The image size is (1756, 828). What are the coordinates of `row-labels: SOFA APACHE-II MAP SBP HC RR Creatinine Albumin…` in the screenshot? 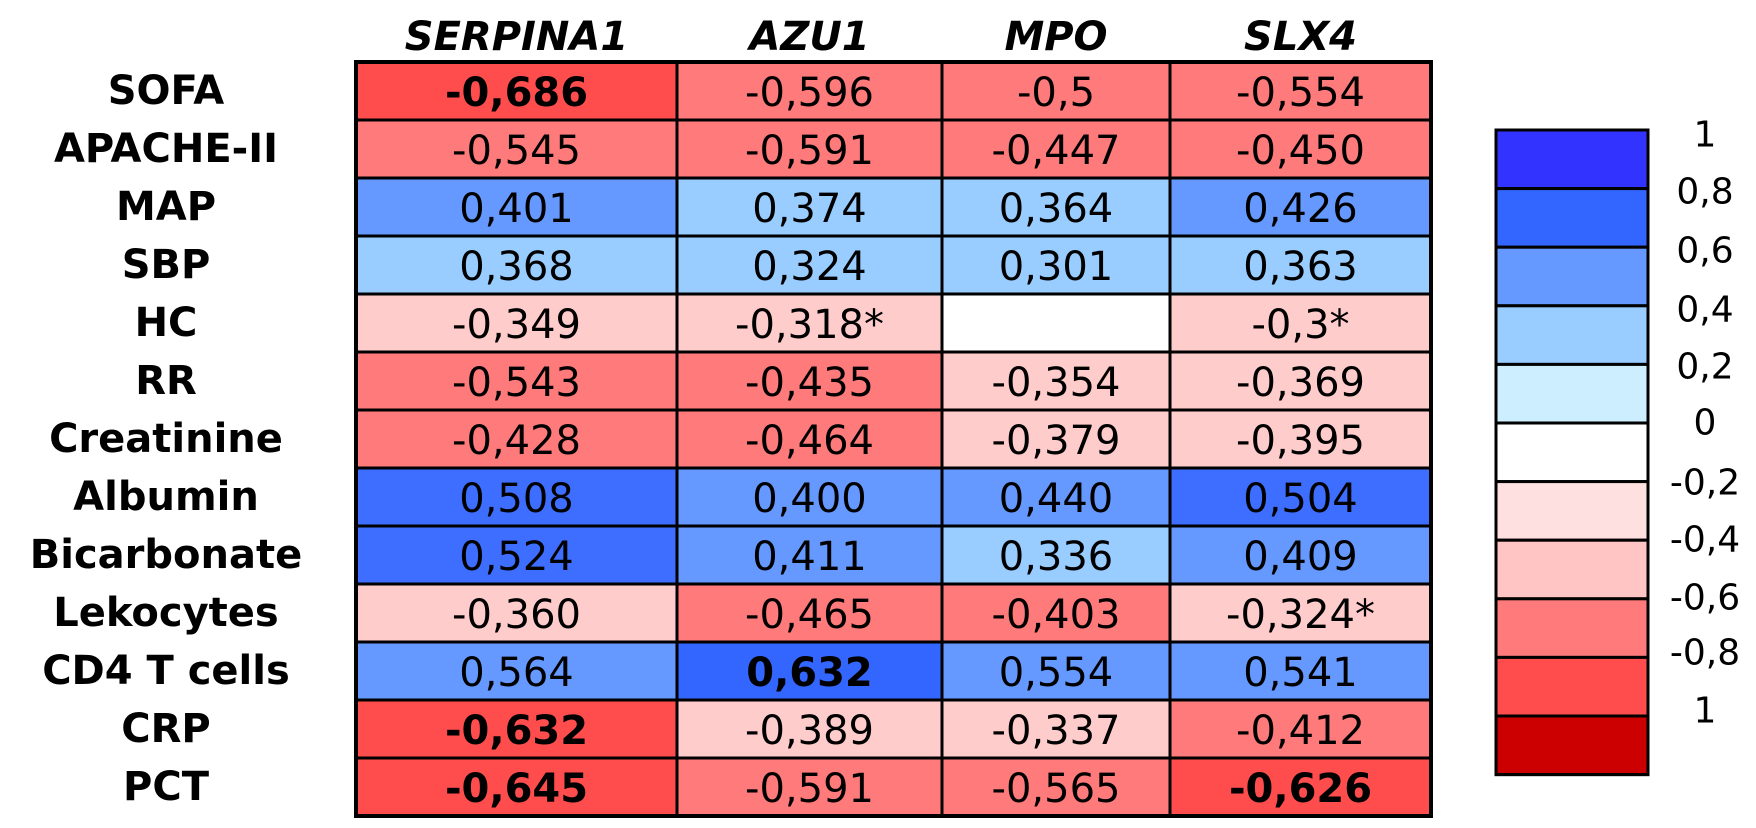 It's located at (166, 439).